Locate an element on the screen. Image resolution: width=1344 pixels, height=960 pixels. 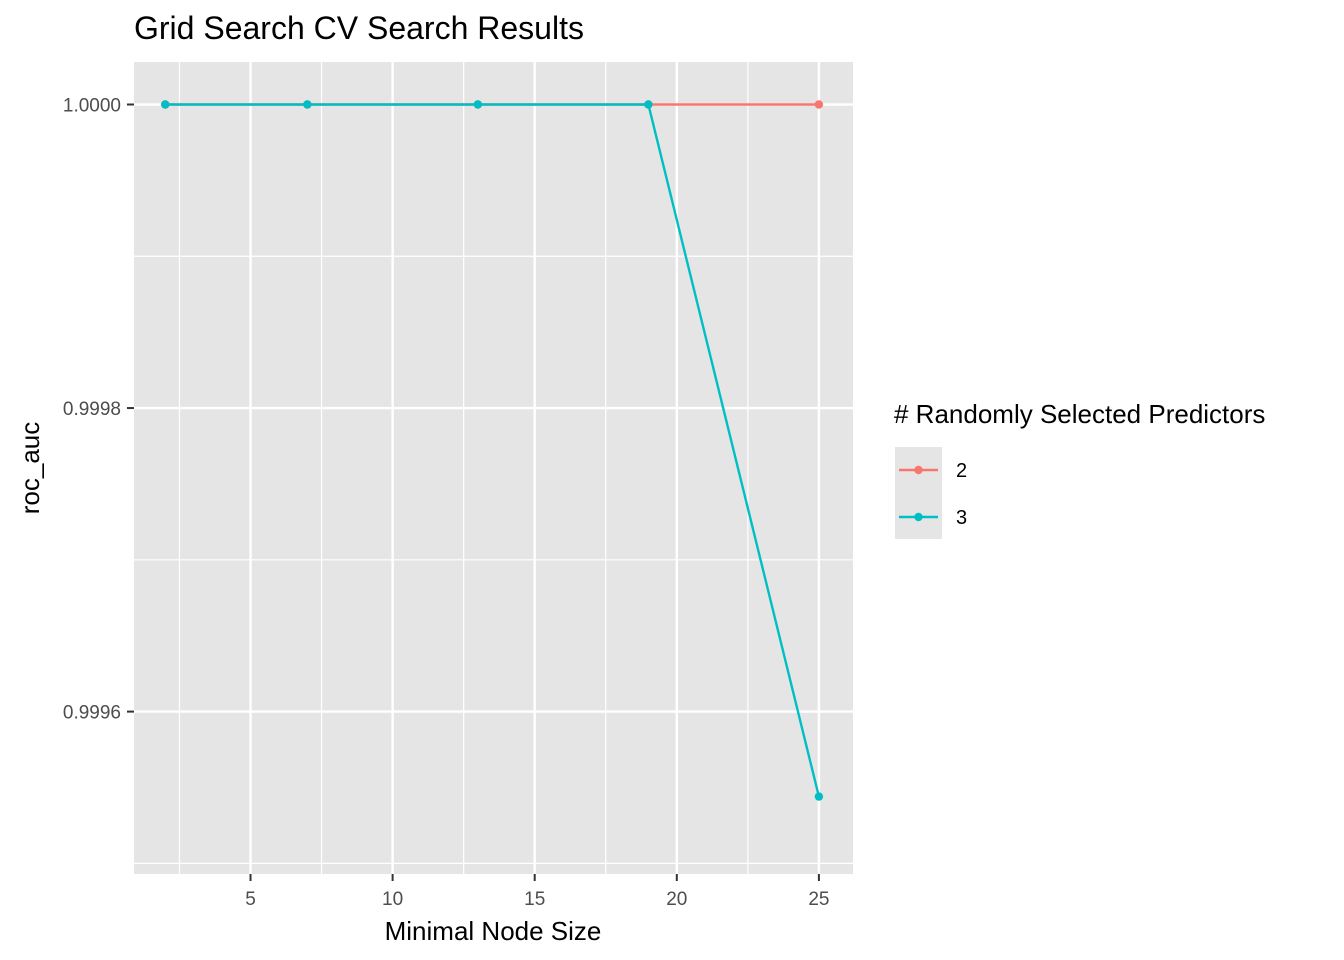
y-tick-label: 0.9996 is located at coordinates (92, 713).